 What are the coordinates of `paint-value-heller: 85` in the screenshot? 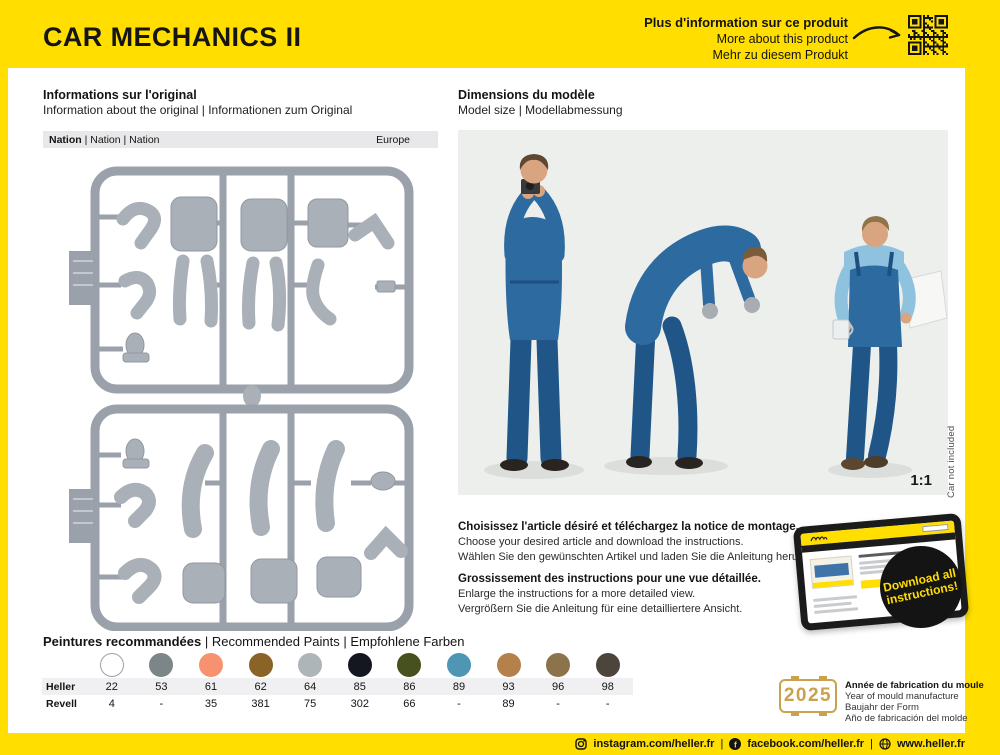 It's located at (359, 686).